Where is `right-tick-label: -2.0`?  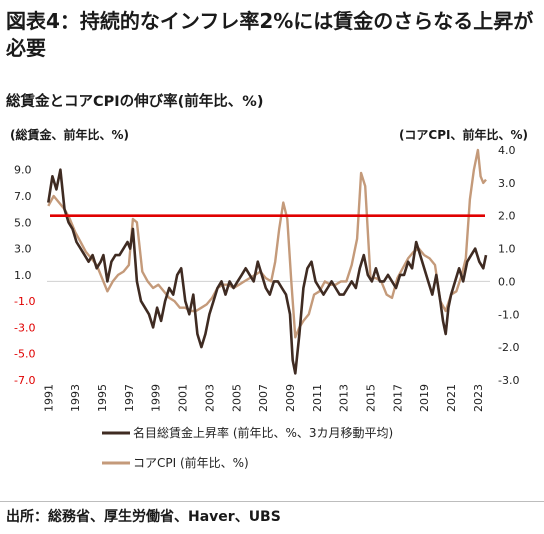 right-tick-label: -2.0 is located at coordinates (508, 347).